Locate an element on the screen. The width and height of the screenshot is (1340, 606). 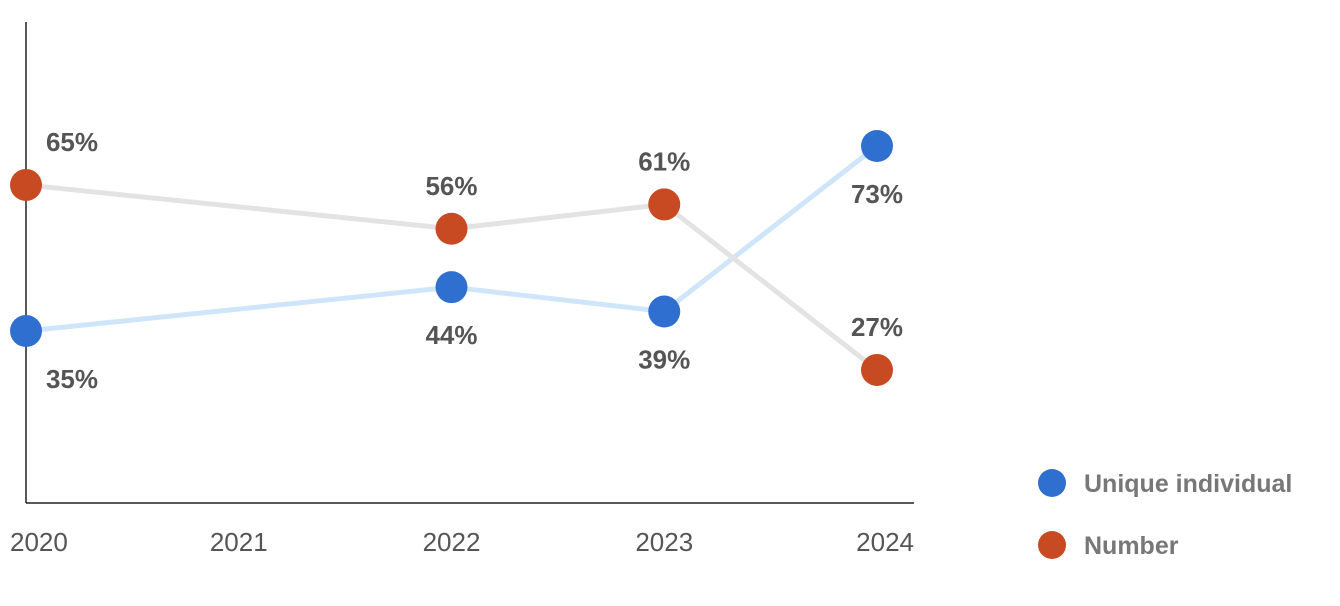
x-tick-labels: 2020 2021 2022 2023 2024 is located at coordinates (462, 542).